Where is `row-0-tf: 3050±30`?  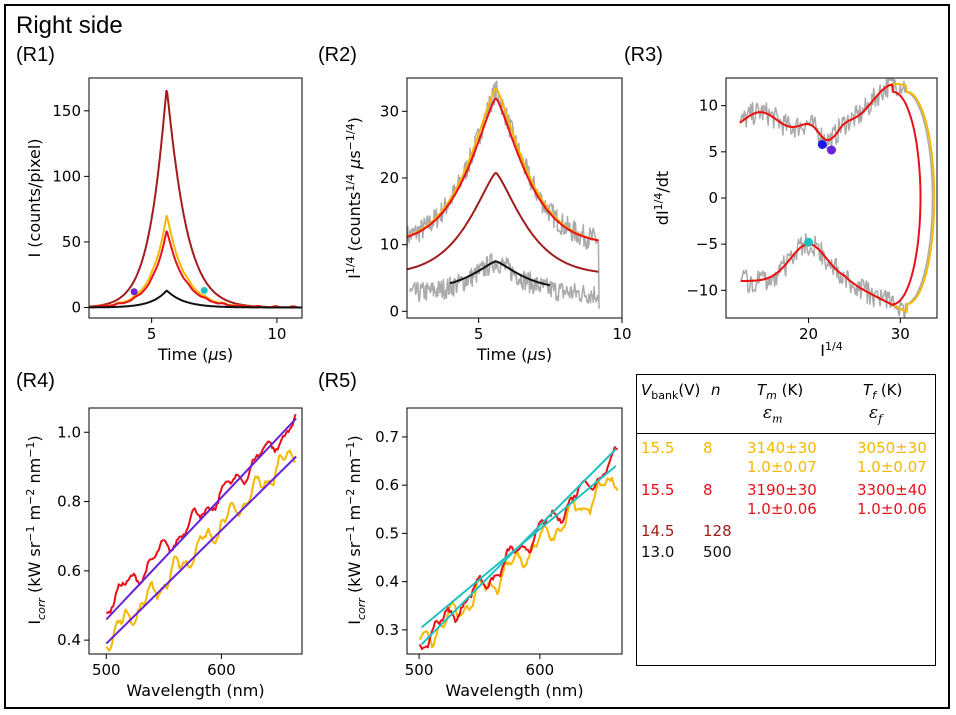 row-0-tf: 3050±30 is located at coordinates (892, 448).